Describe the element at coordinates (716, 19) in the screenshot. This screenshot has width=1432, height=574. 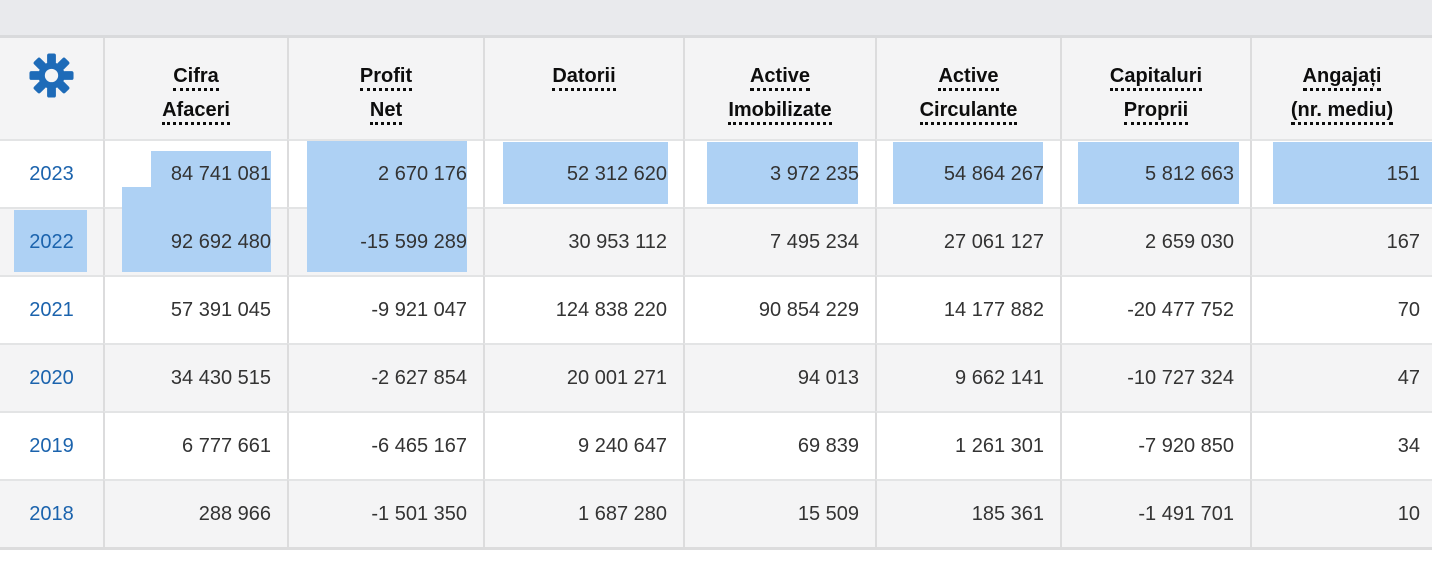
I see `top-bar` at that location.